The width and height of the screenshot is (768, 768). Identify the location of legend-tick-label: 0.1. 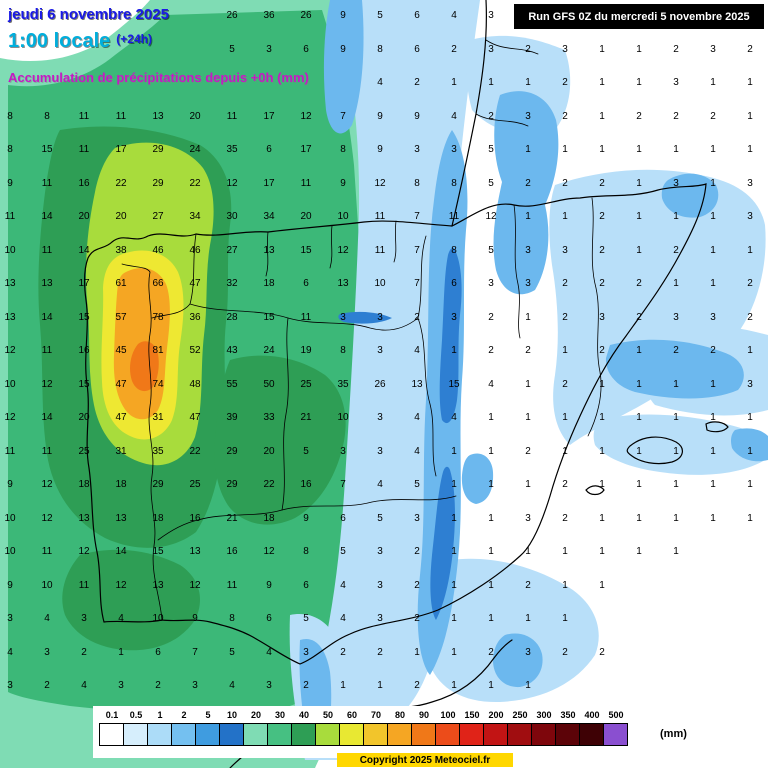
(112, 715).